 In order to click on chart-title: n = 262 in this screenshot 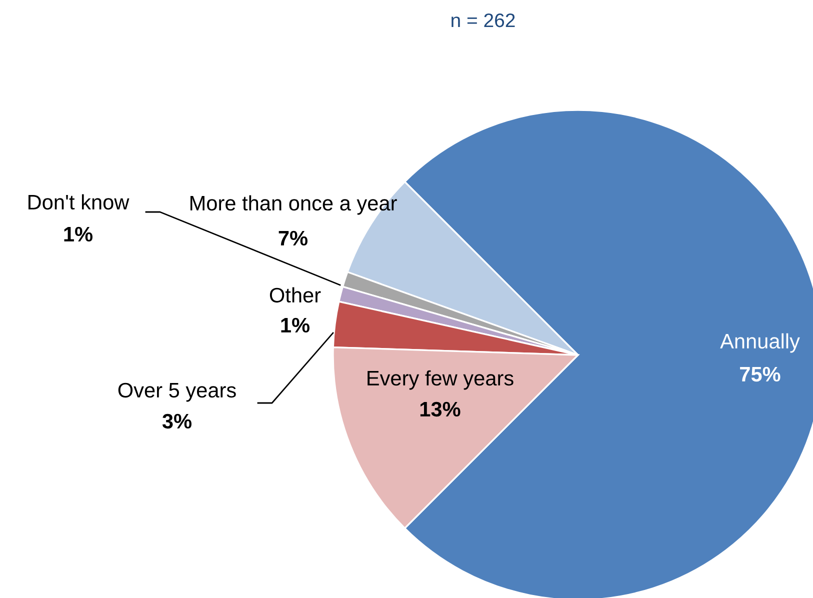, I will do `click(483, 20)`.